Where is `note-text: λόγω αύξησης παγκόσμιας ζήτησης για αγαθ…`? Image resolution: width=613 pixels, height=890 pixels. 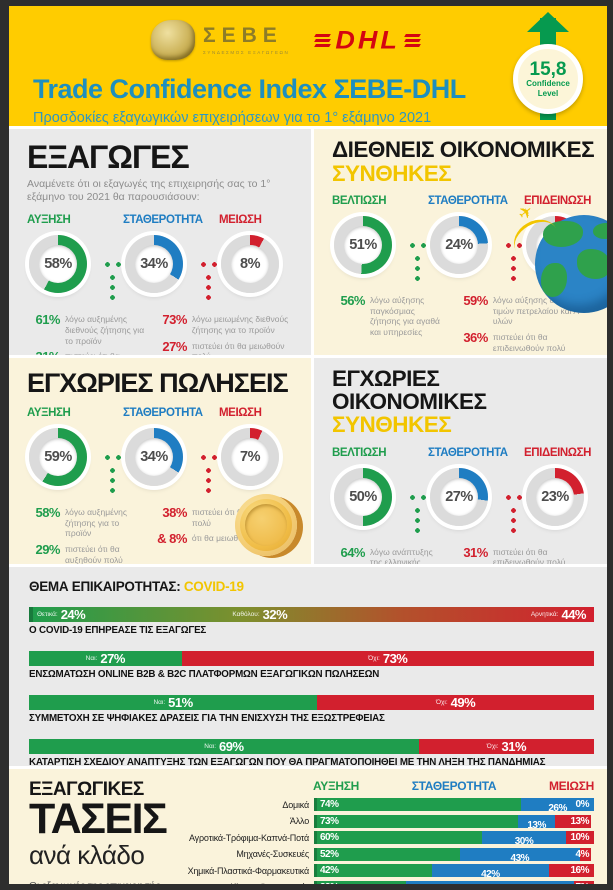 note-text: λόγω αύξησης παγκόσμιας ζήτησης για αγαθ… is located at coordinates (405, 316).